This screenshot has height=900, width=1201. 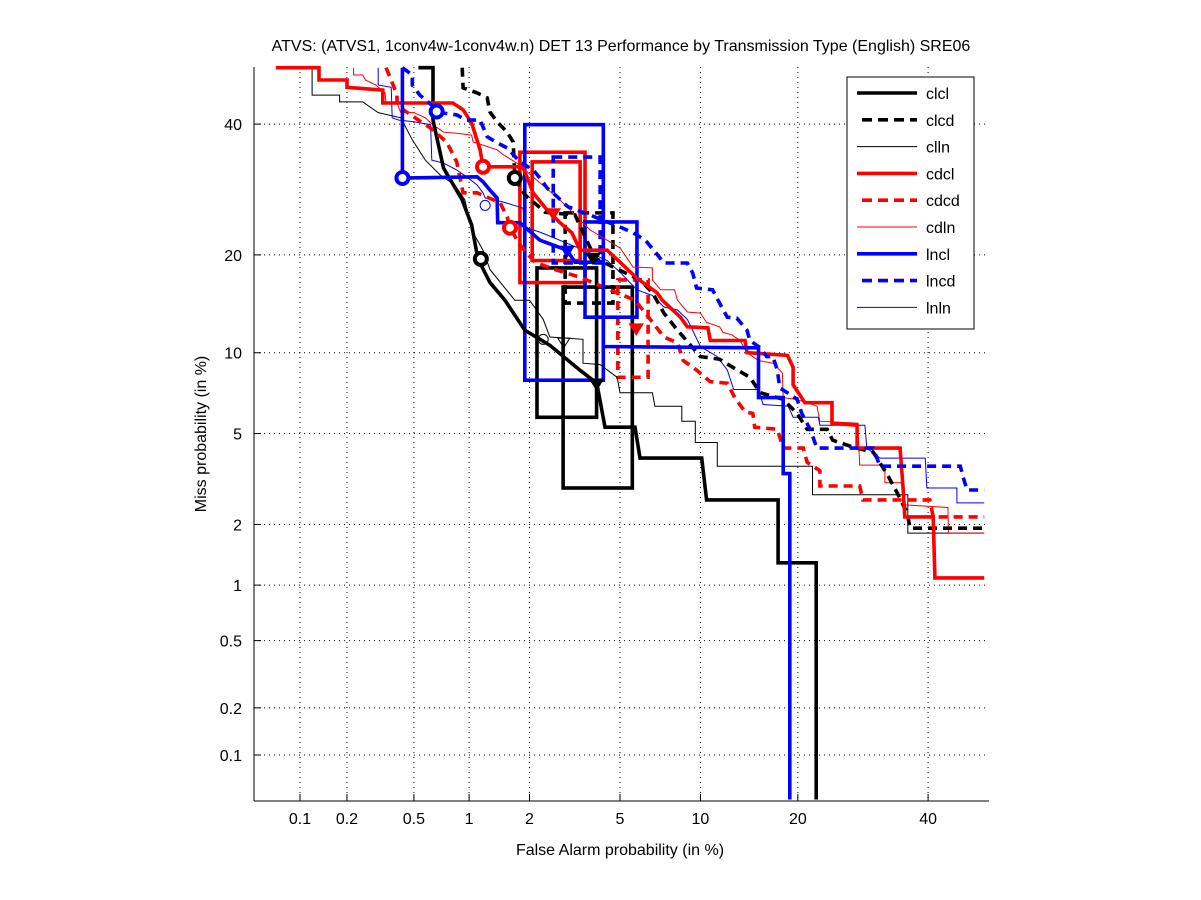 What do you see at coordinates (485, 205) in the screenshot?
I see `min-dcf-marker-lnln` at bounding box center [485, 205].